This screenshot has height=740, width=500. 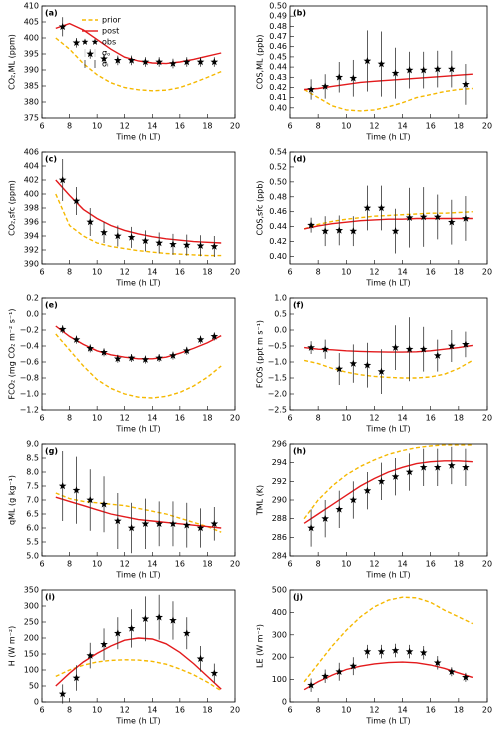 I want to click on y-axis-label: COS,sfc (ppb), so click(x=260, y=208).